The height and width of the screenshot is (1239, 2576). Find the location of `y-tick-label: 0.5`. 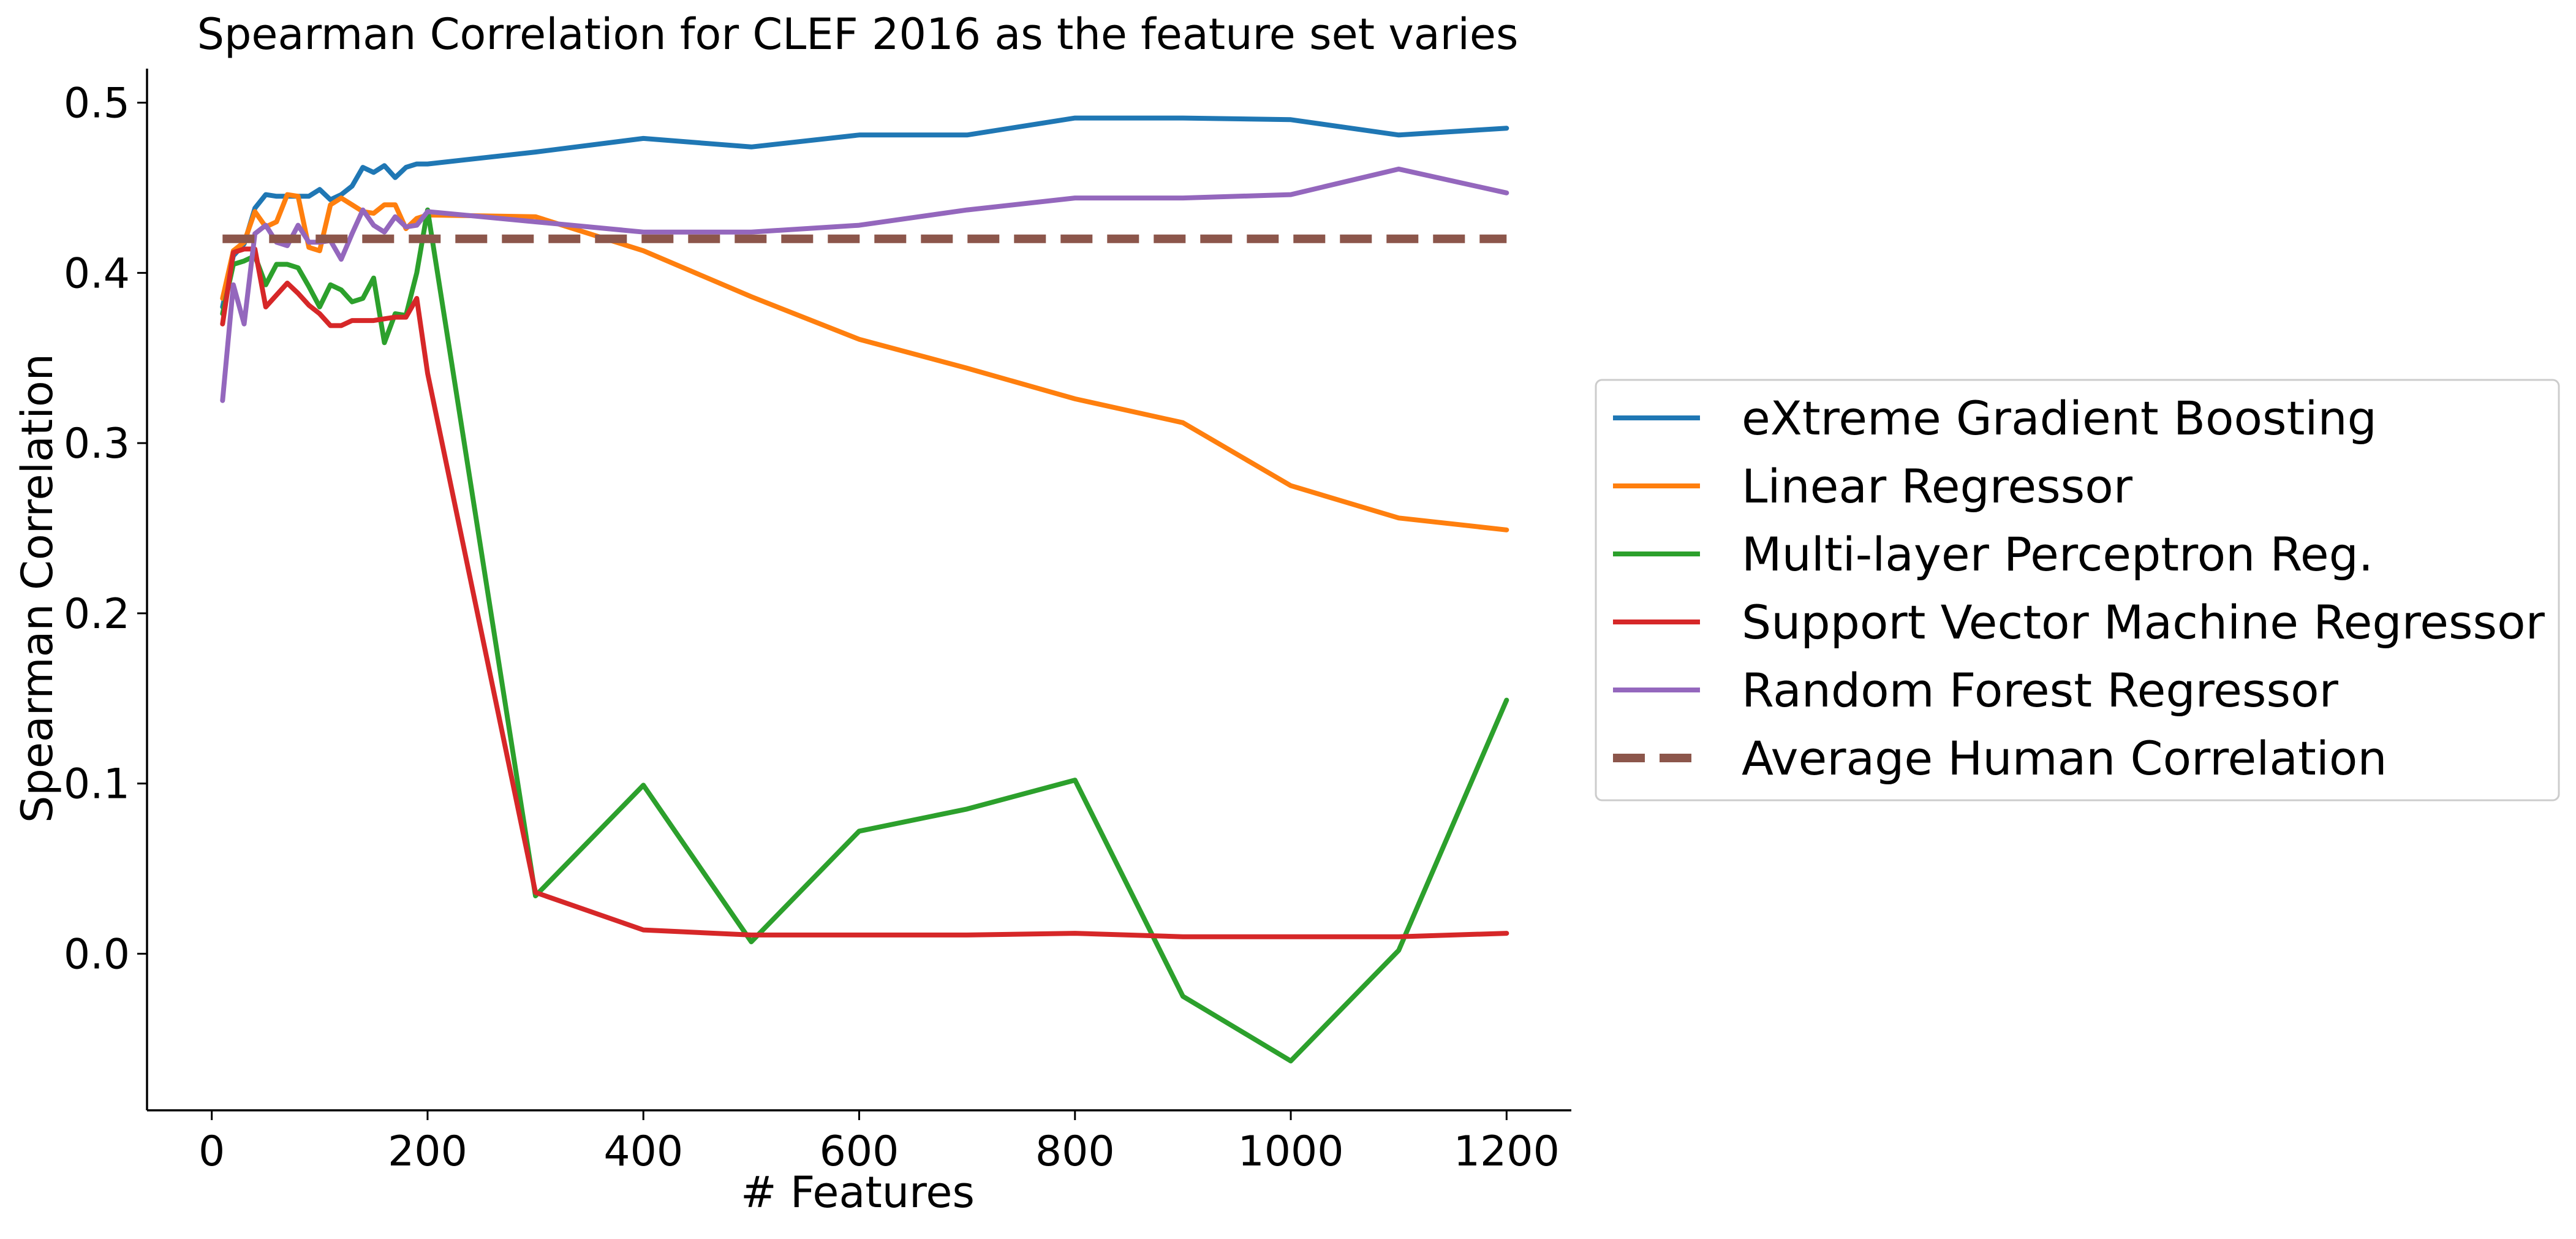

y-tick-label: 0.5 is located at coordinates (97, 104).